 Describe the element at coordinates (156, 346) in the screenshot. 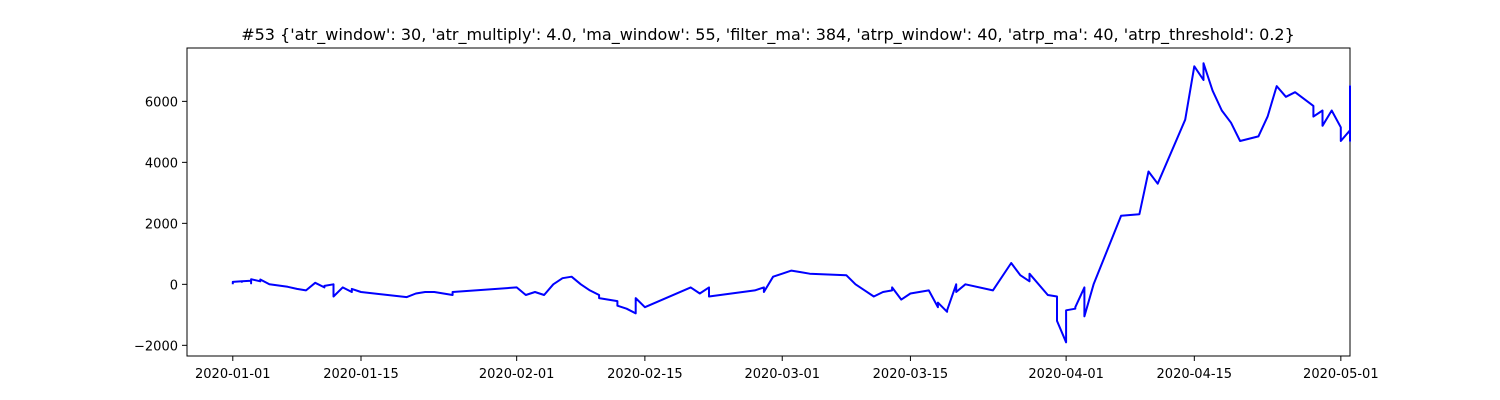

I see `y-tick-label: −2000` at that location.